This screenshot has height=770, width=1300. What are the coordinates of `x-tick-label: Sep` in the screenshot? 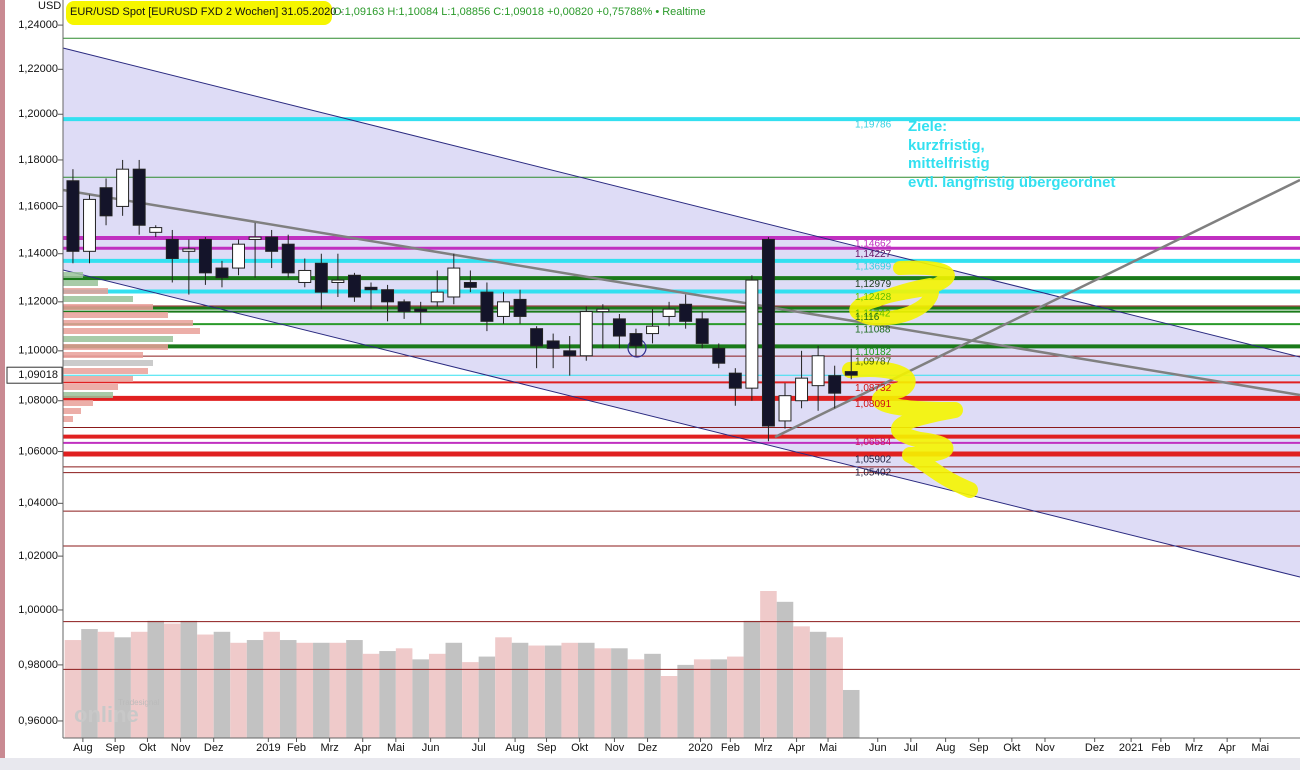 It's located at (547, 748).